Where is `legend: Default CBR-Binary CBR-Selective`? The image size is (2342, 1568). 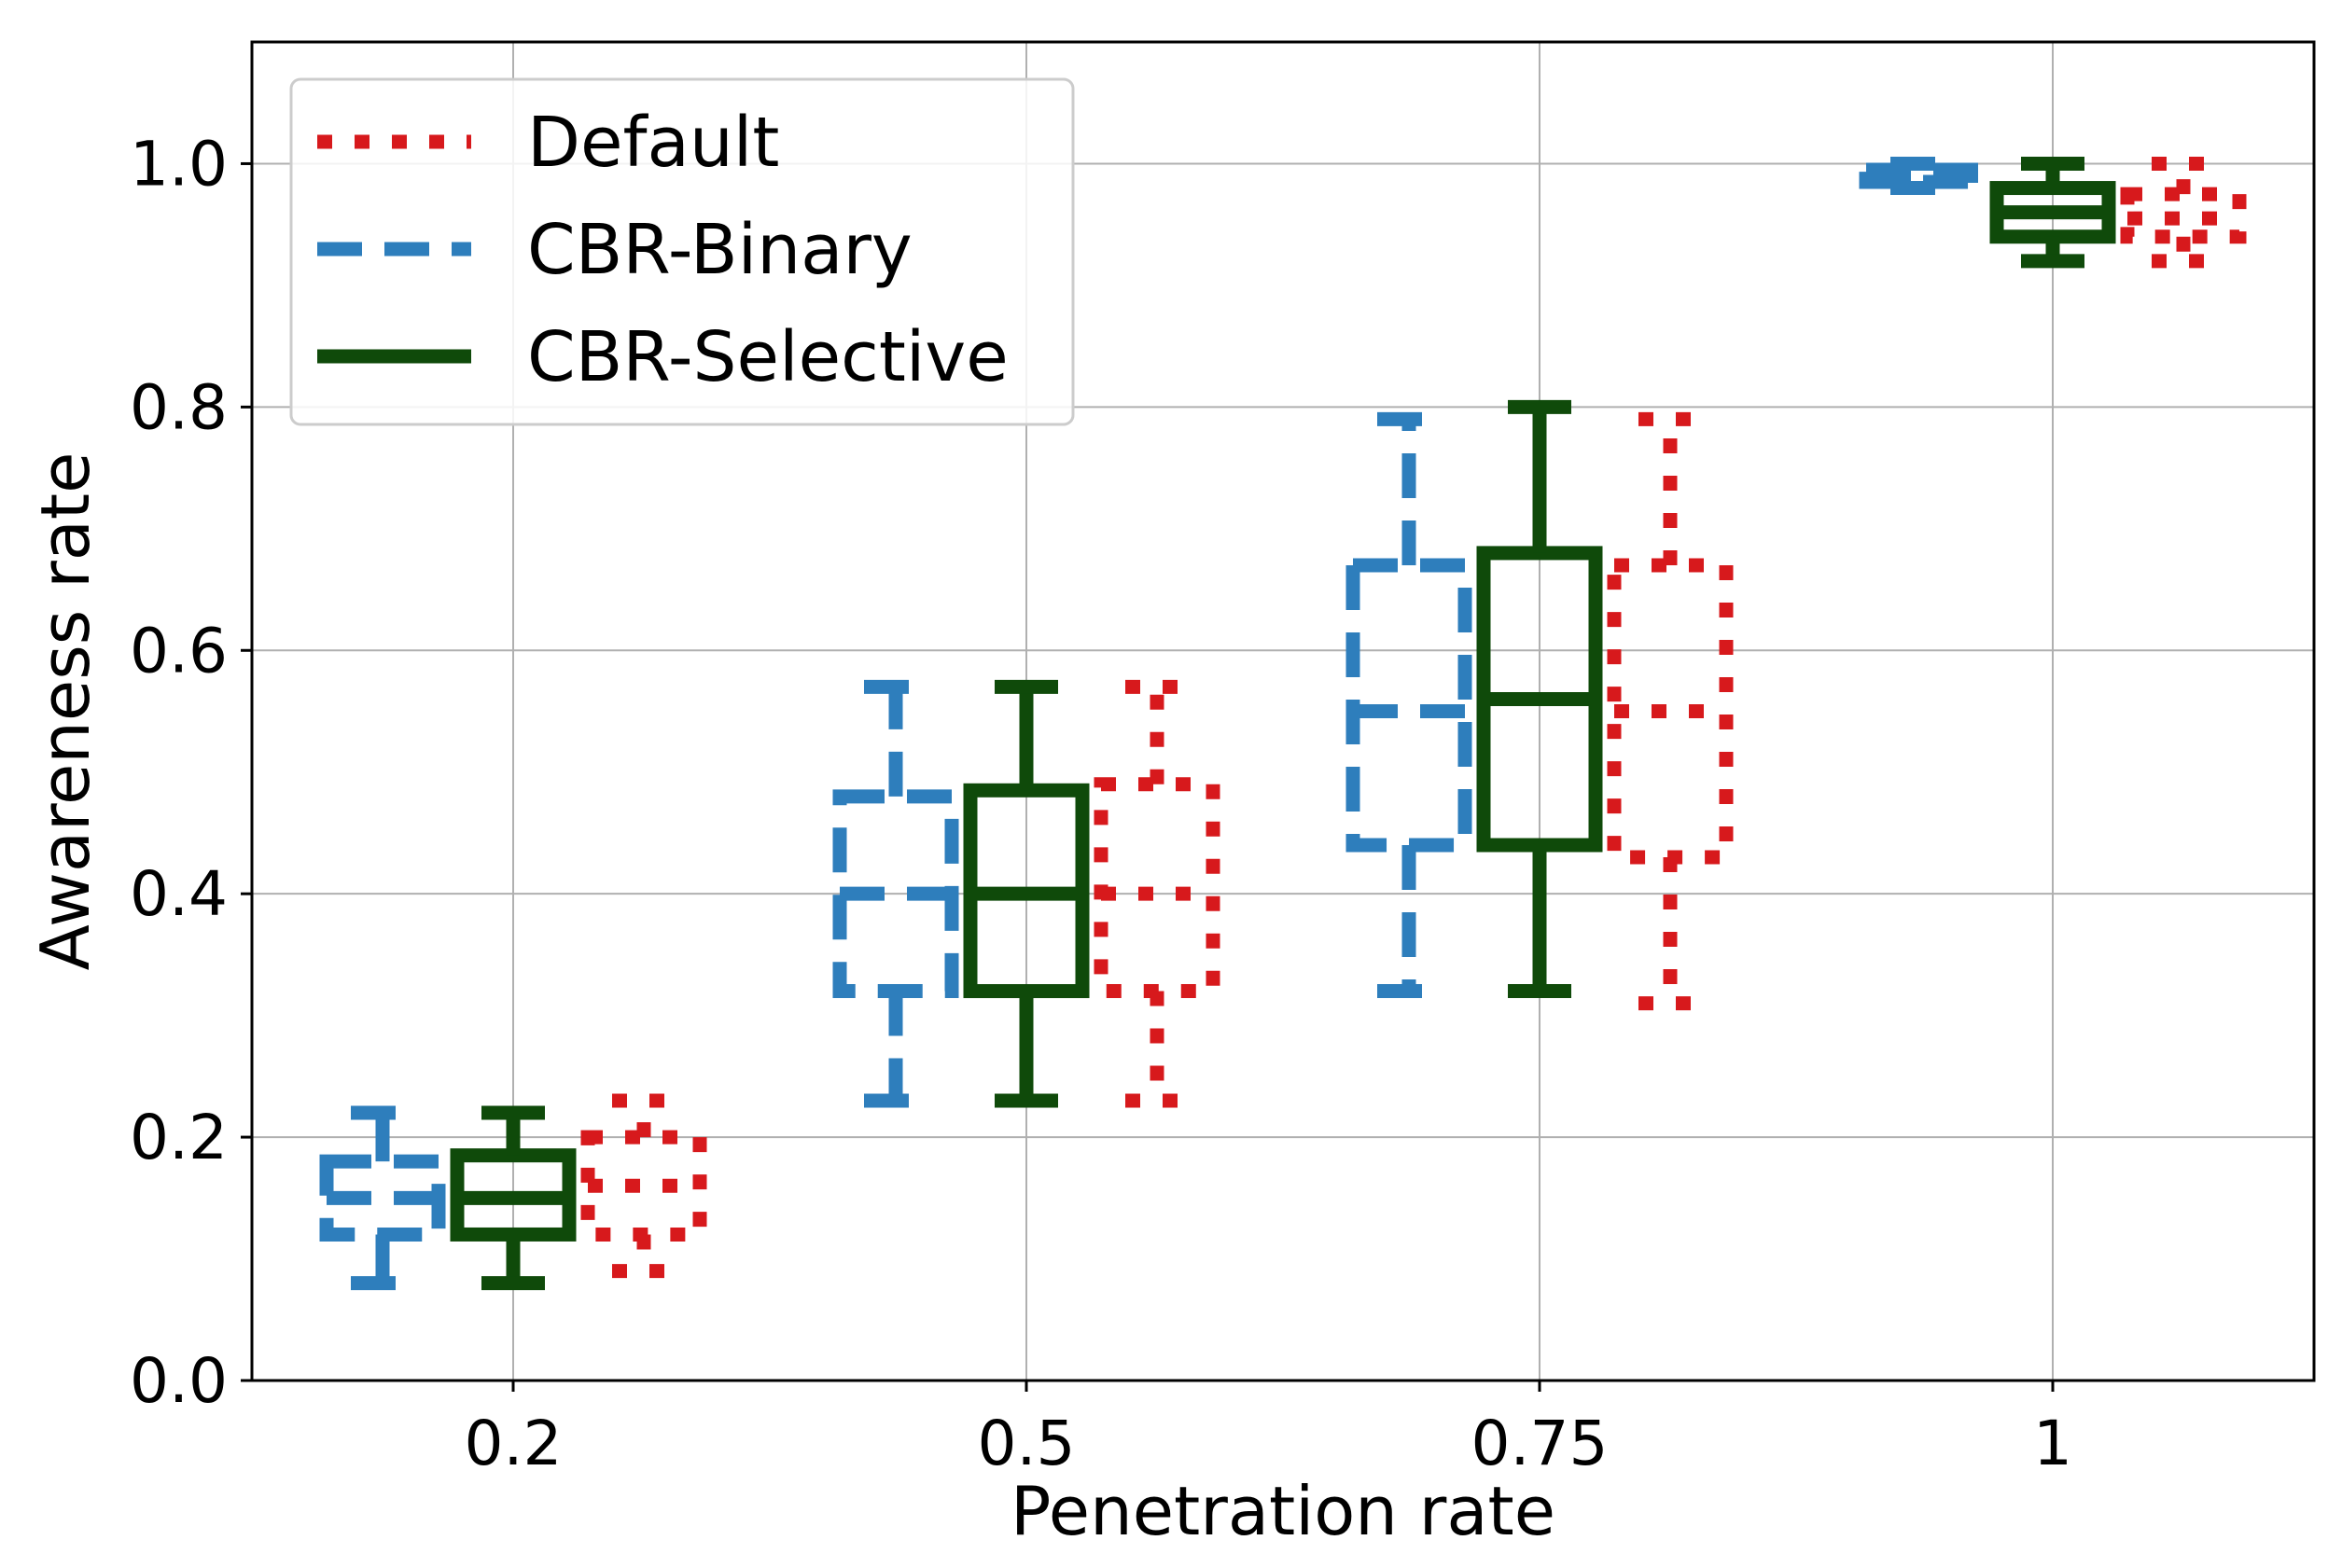 legend: Default CBR-Binary CBR-Selective is located at coordinates (682, 251).